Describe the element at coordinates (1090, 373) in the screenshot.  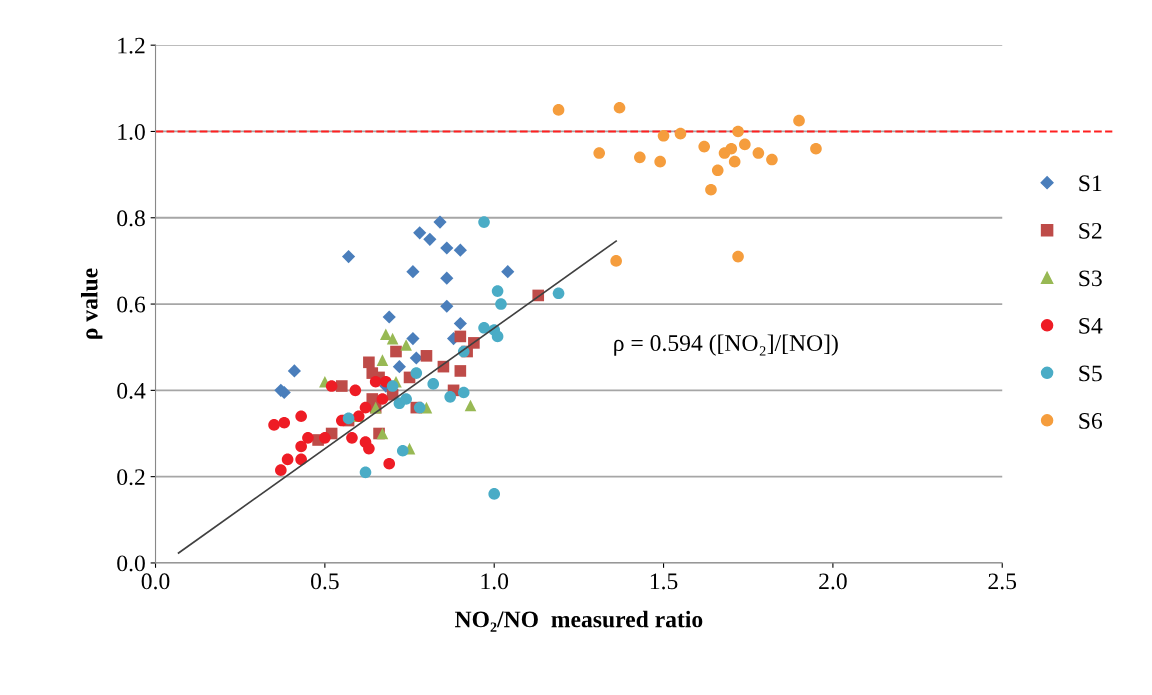
I see `legend-label: S5` at that location.